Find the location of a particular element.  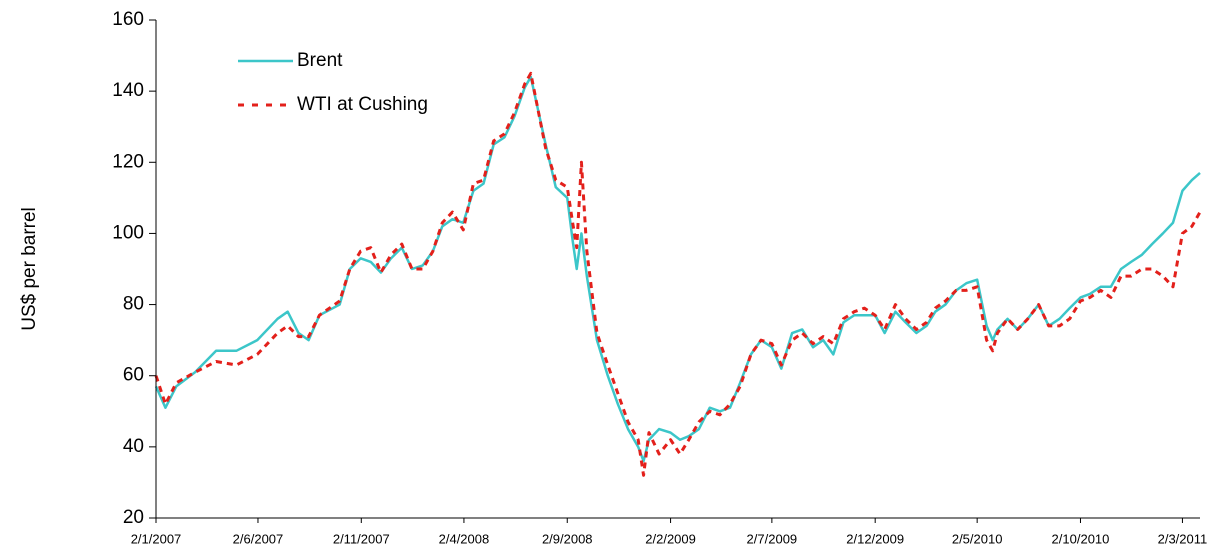

x-tick-label: 2/6/2007 is located at coordinates (258, 538).